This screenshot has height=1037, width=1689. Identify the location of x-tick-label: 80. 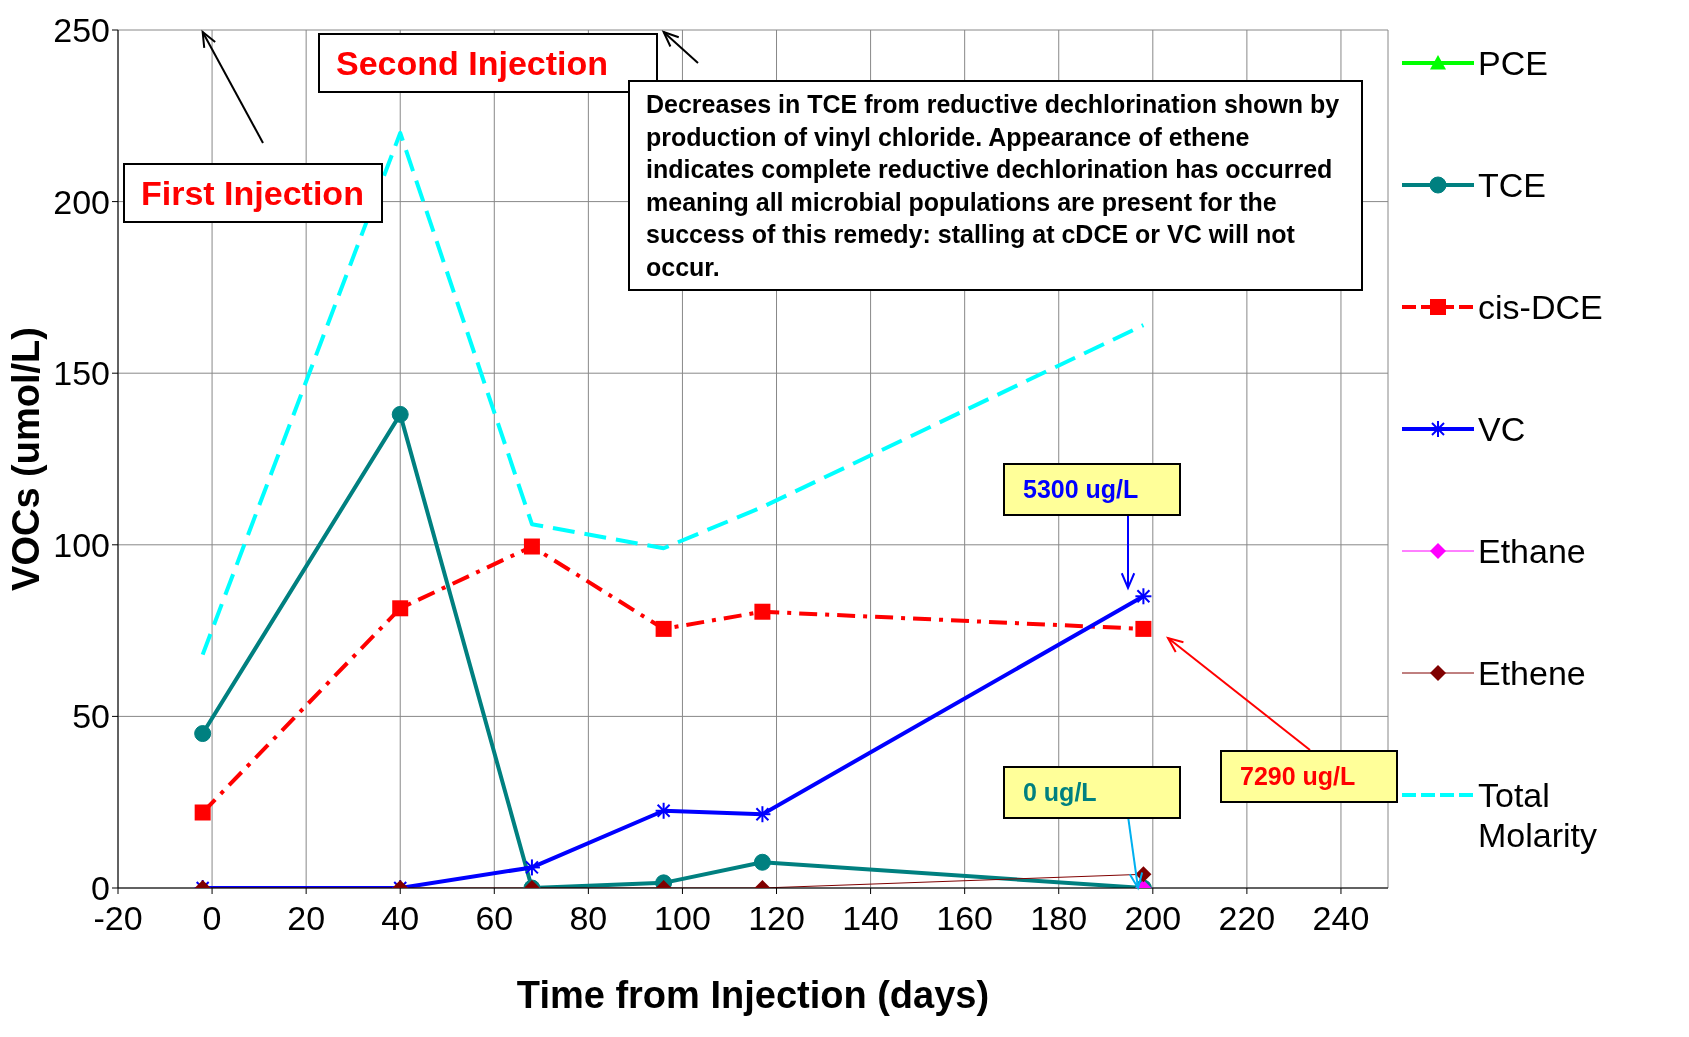
(588, 918).